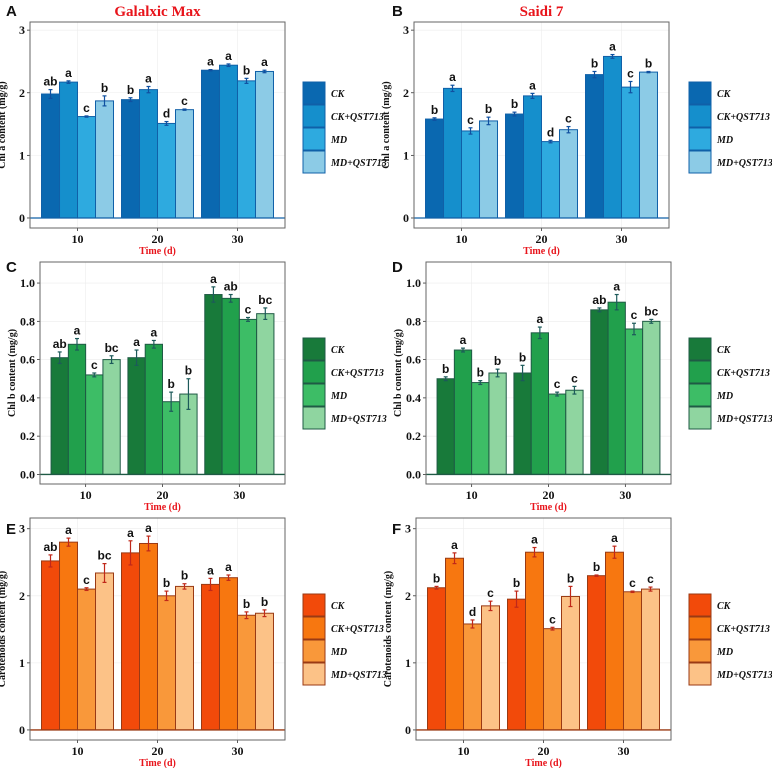 The image size is (772, 768). What do you see at coordinates (397, 11) in the screenshot?
I see `panel-letter: B` at bounding box center [397, 11].